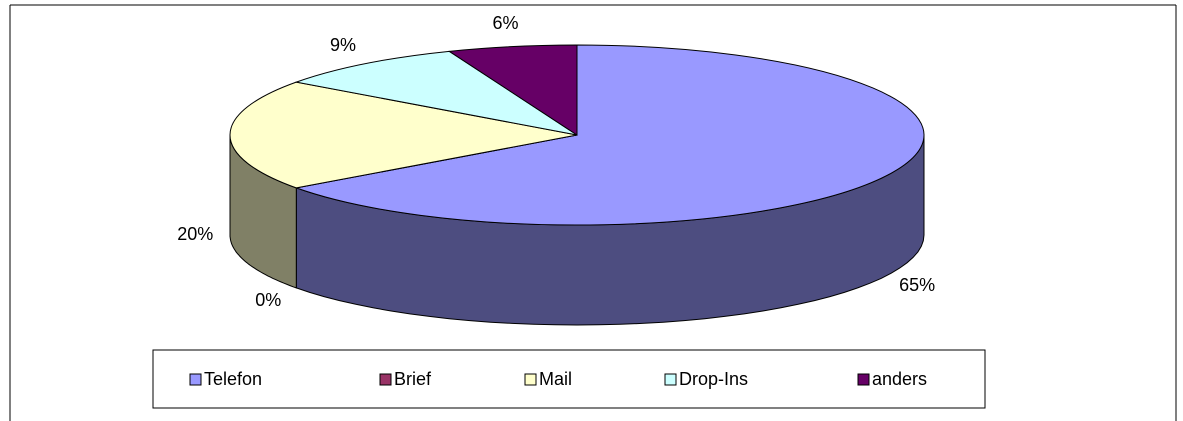 This screenshot has height=421, width=1183. Describe the element at coordinates (899, 379) in the screenshot. I see `legend-label: anders` at that location.